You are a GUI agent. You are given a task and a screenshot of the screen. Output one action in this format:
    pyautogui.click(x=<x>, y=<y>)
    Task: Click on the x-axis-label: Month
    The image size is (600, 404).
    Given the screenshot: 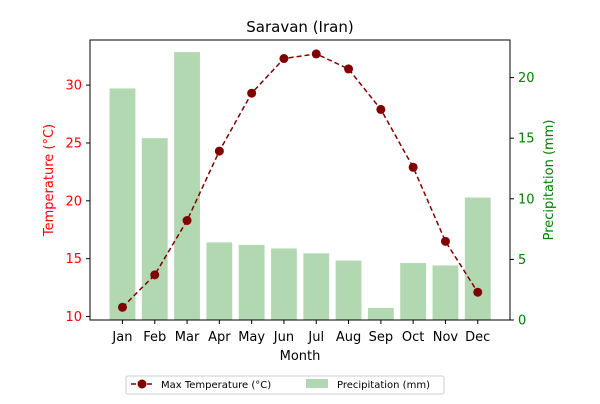 What is the action you would take?
    pyautogui.click(x=300, y=356)
    